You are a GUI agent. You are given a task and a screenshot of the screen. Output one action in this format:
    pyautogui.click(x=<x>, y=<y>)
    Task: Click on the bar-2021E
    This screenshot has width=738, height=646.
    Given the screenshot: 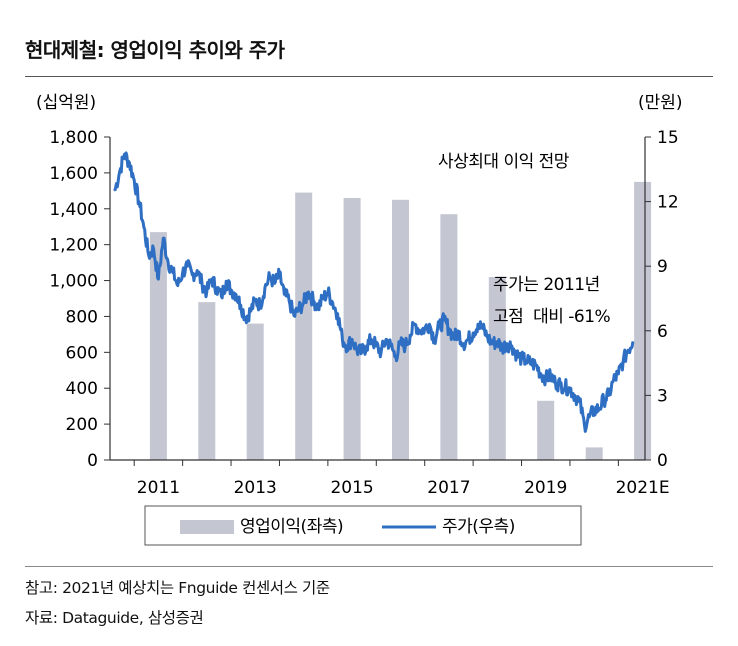 What is the action you would take?
    pyautogui.click(x=643, y=320)
    